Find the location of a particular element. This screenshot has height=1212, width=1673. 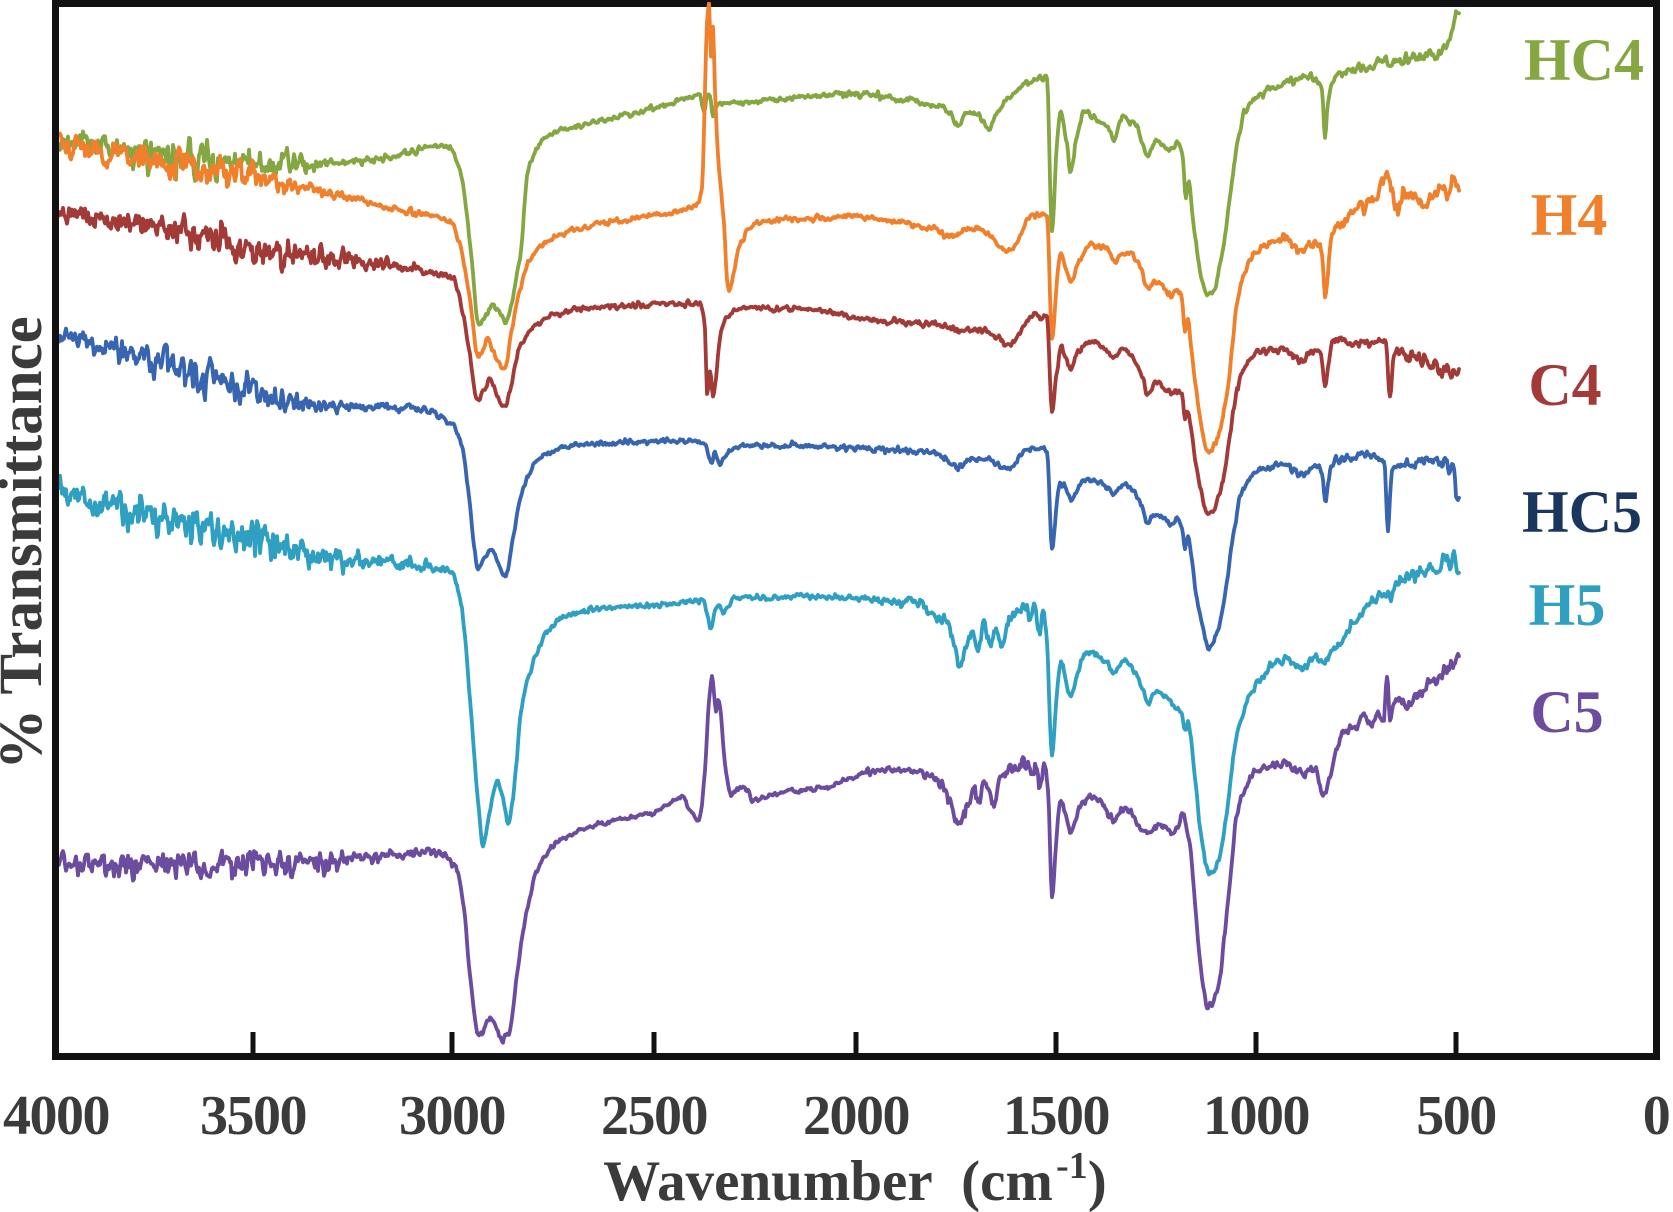

svg-text: 0 is located at coordinates (1656, 1116).